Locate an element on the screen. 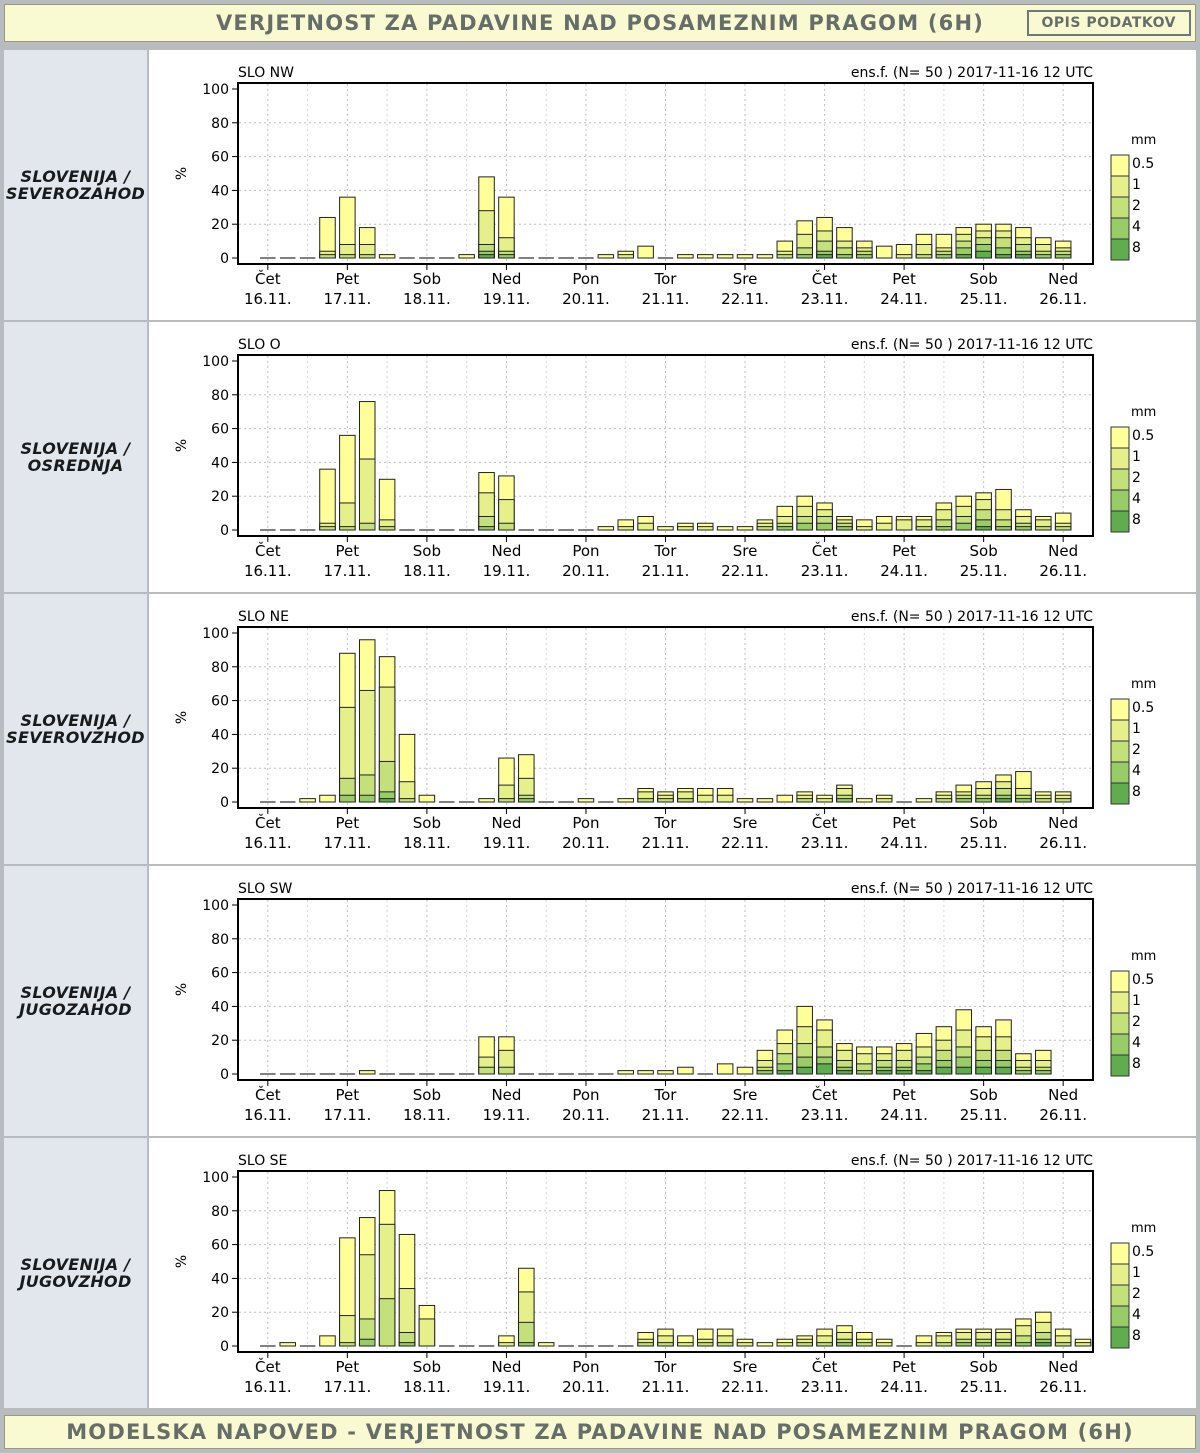 This screenshot has width=1200, height=1453. region-label: SLOVENIJA / OSREDNJA is located at coordinates (76, 457).